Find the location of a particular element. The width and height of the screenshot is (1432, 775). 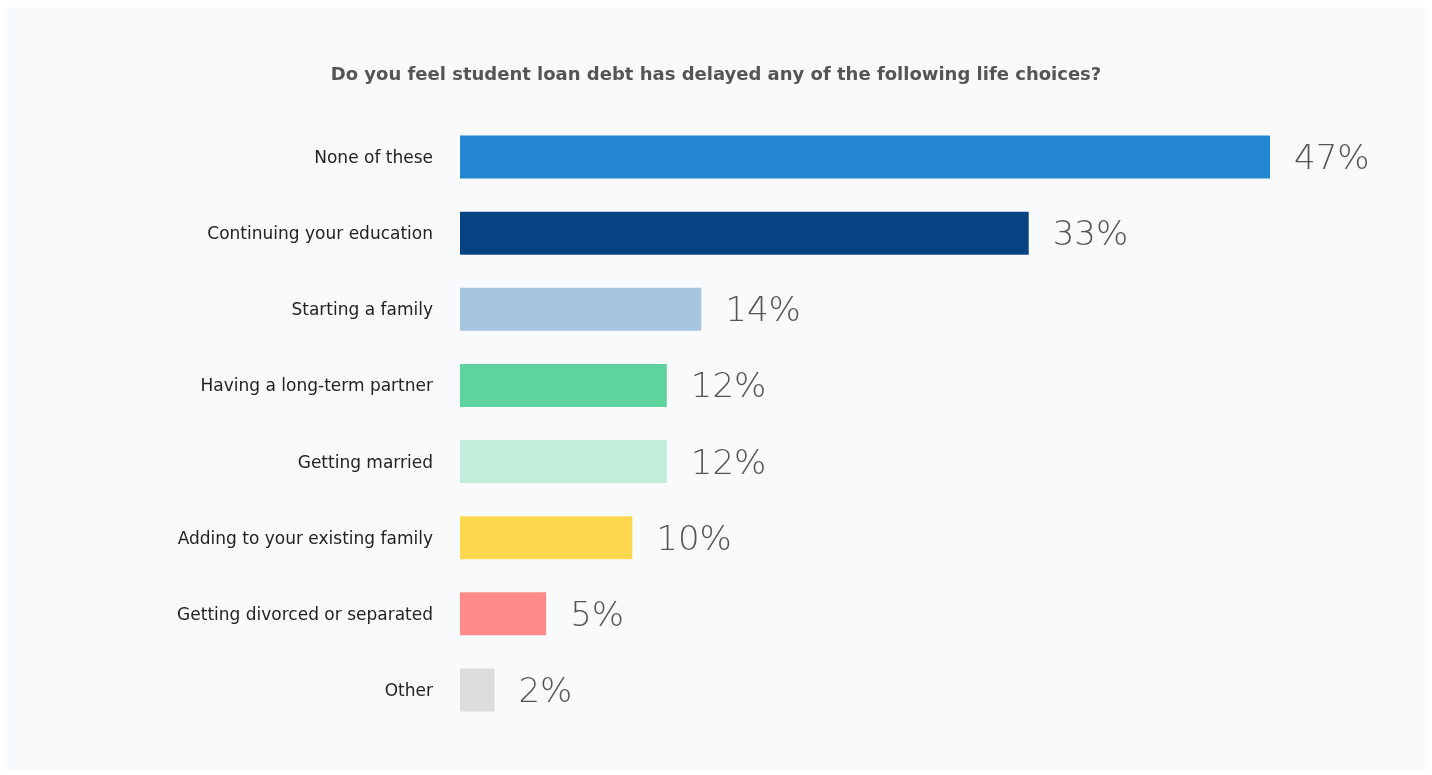

y-tick-label: Having a long-term partner is located at coordinates (317, 385).